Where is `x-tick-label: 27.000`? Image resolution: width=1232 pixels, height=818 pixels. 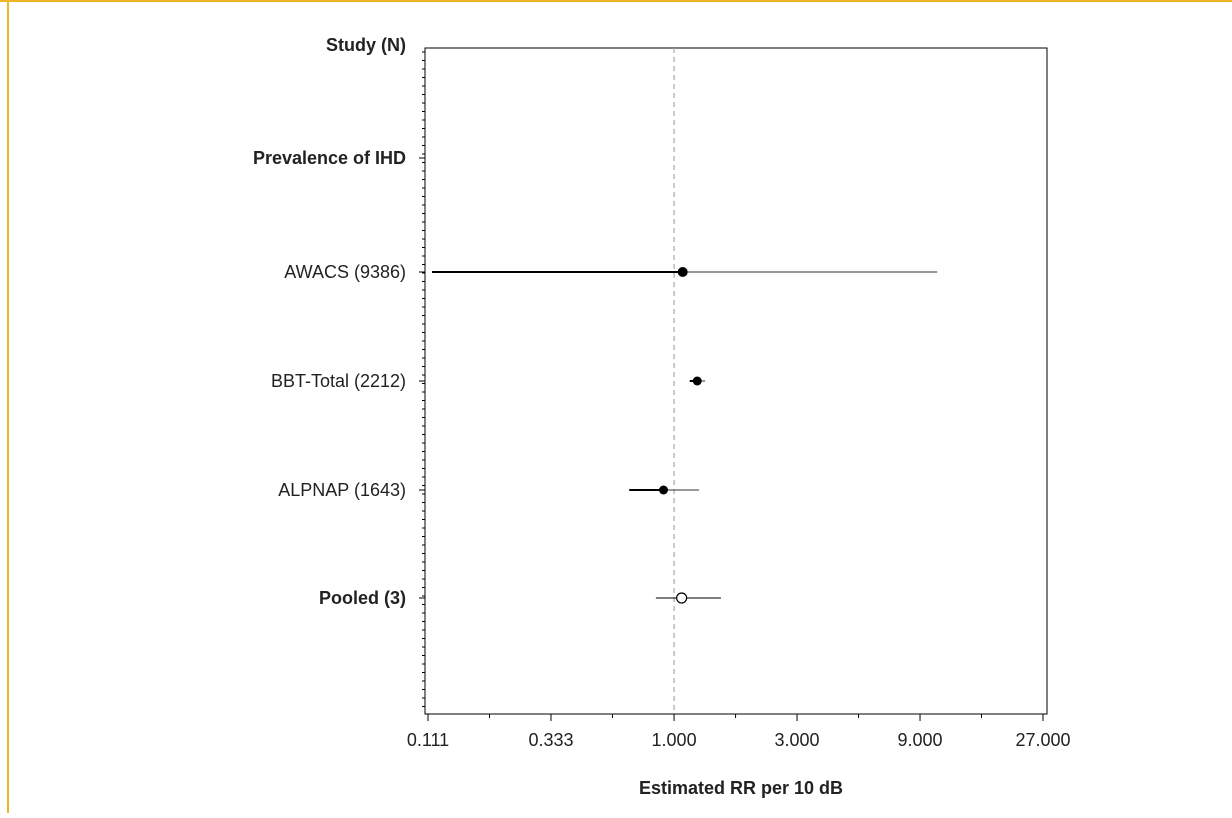 x-tick-label: 27.000 is located at coordinates (1042, 740).